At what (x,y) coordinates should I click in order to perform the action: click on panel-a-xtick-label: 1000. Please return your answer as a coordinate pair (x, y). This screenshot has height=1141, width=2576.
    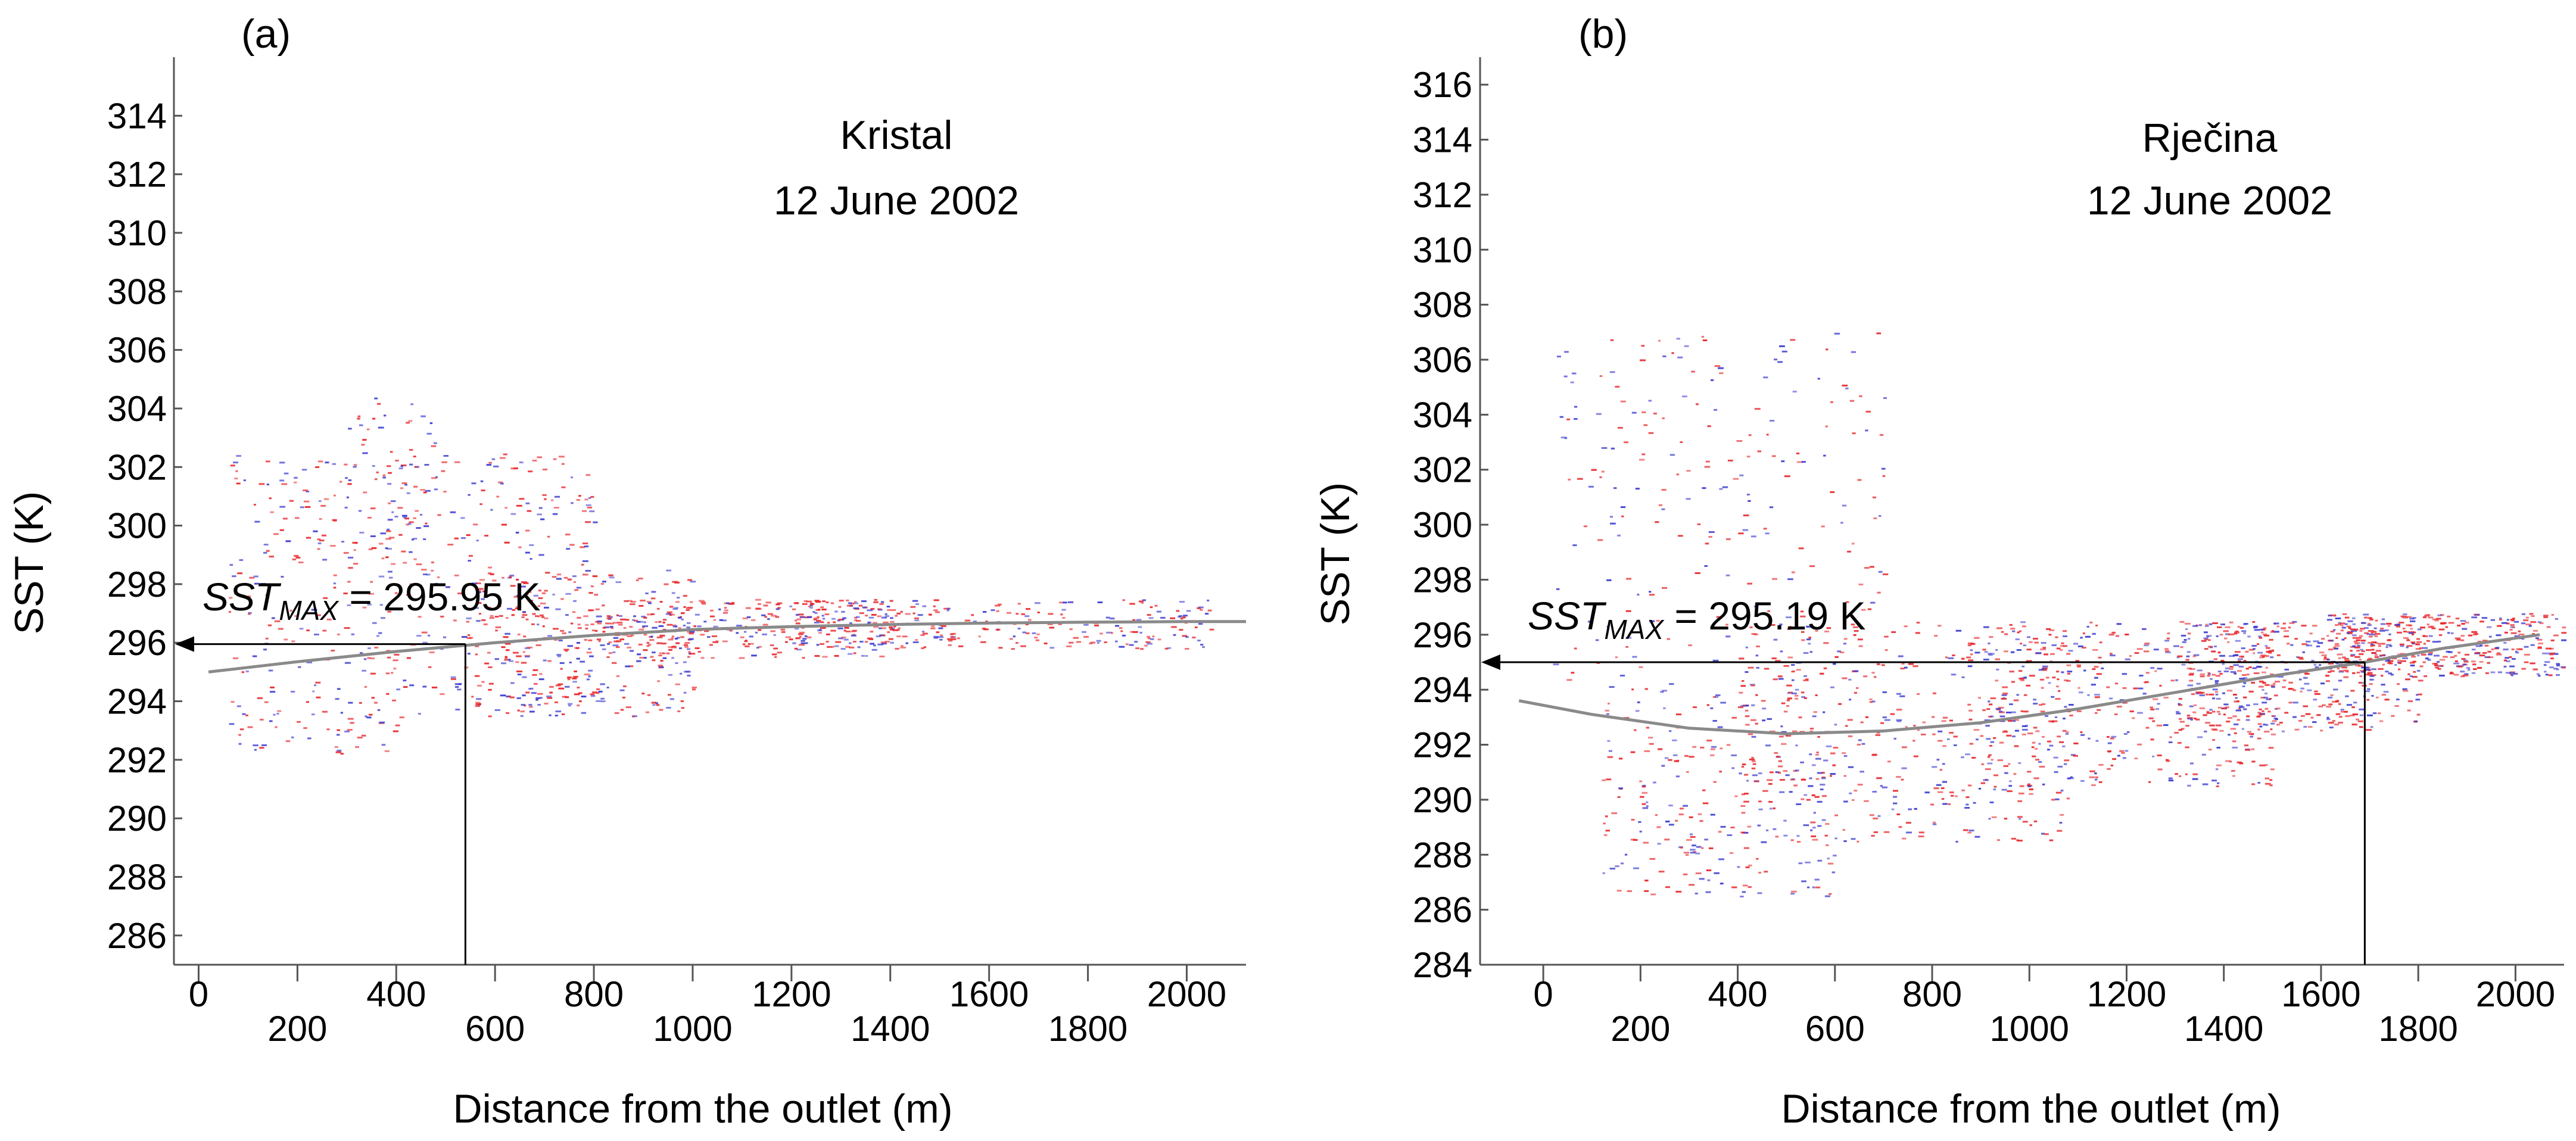
    Looking at the image, I should click on (692, 1029).